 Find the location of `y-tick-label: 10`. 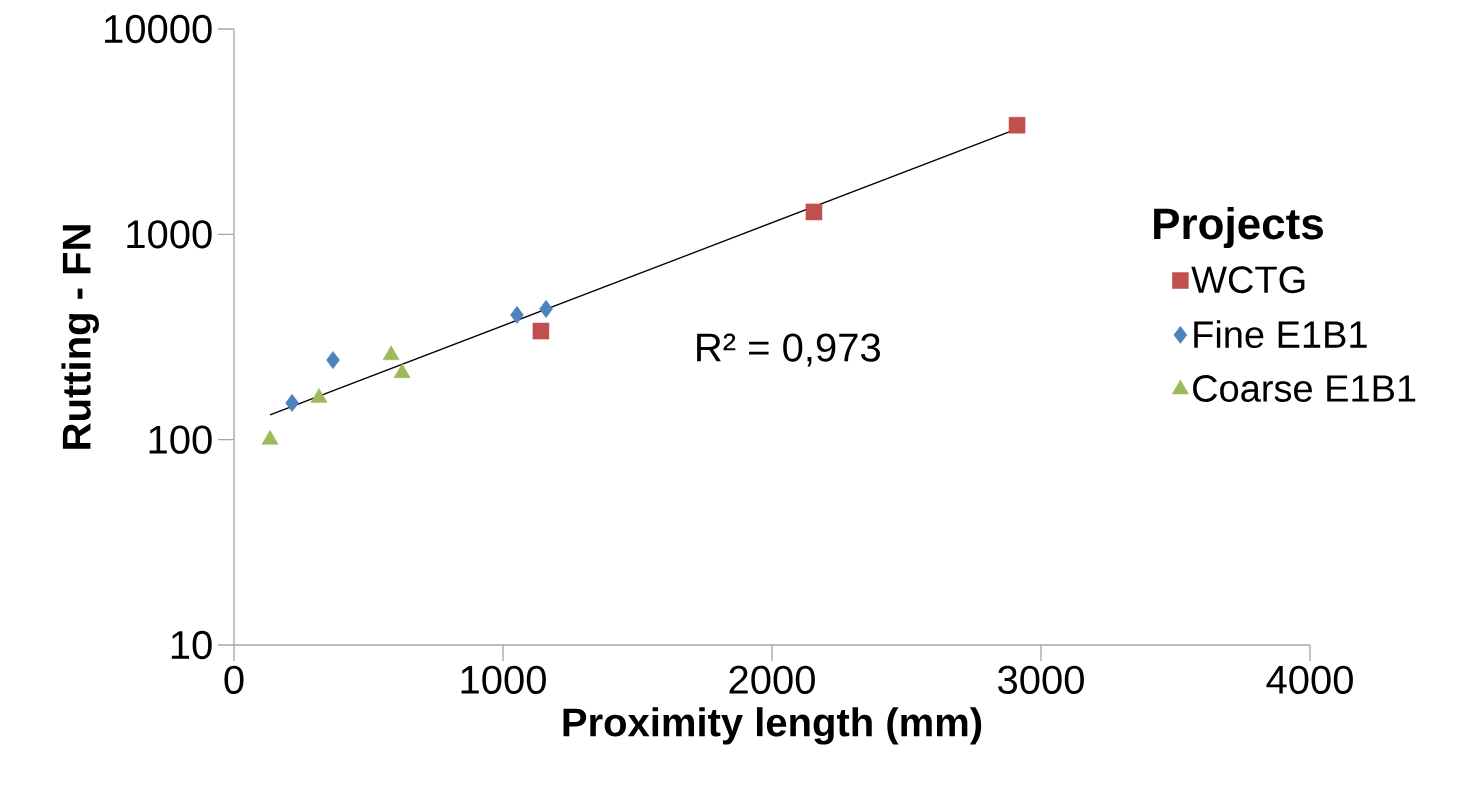

y-tick-label: 10 is located at coordinates (191, 645).